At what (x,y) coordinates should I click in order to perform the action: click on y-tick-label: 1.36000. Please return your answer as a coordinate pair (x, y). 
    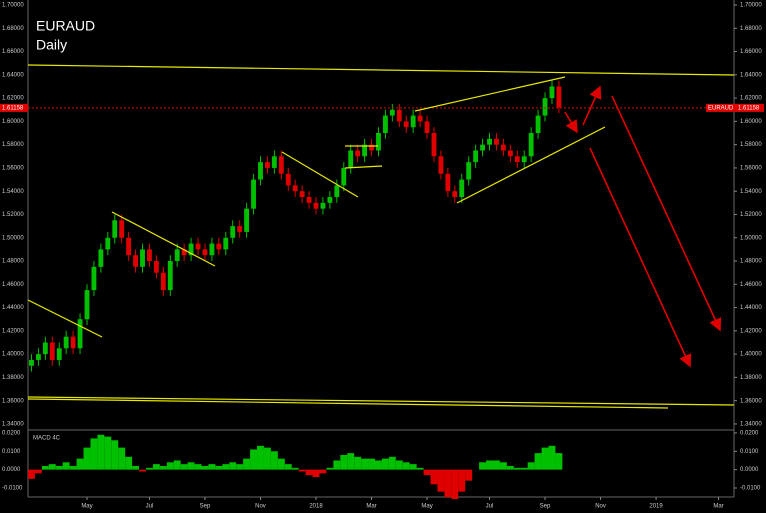
    Looking at the image, I should click on (13, 401).